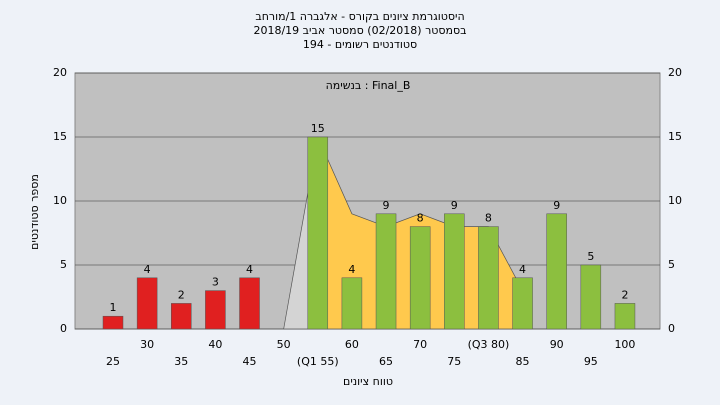 The image size is (720, 405). Describe the element at coordinates (590, 256) in the screenshot. I see `data-label: 5` at that location.